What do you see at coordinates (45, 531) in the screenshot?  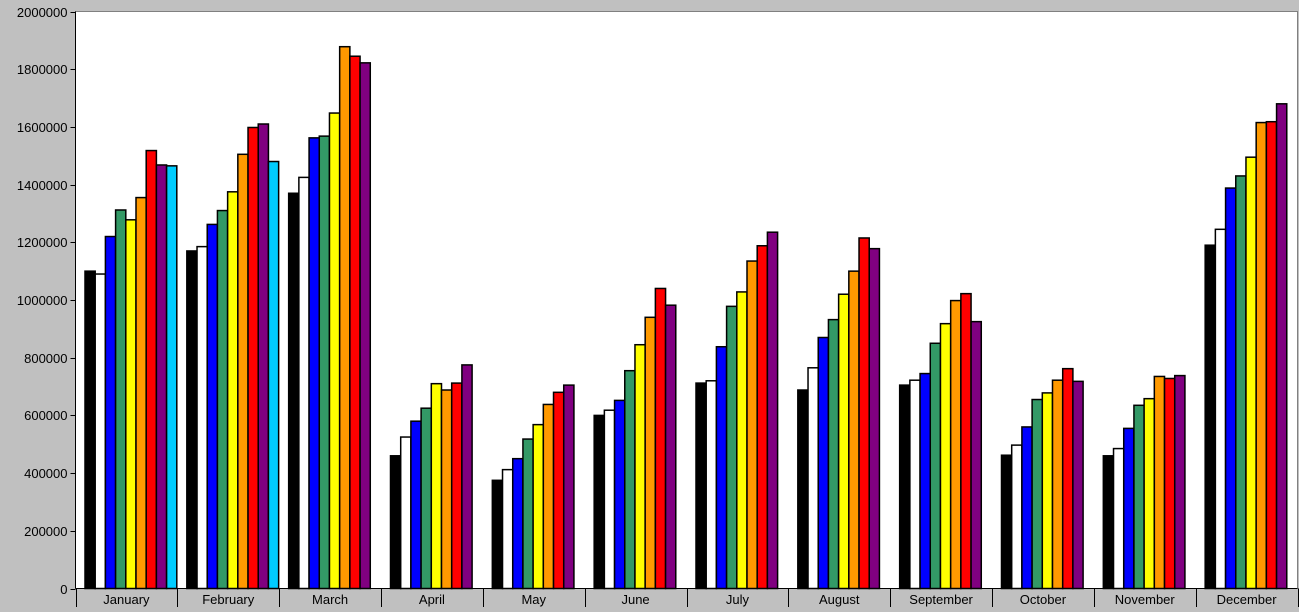 I see `y-tick-label: 200000` at bounding box center [45, 531].